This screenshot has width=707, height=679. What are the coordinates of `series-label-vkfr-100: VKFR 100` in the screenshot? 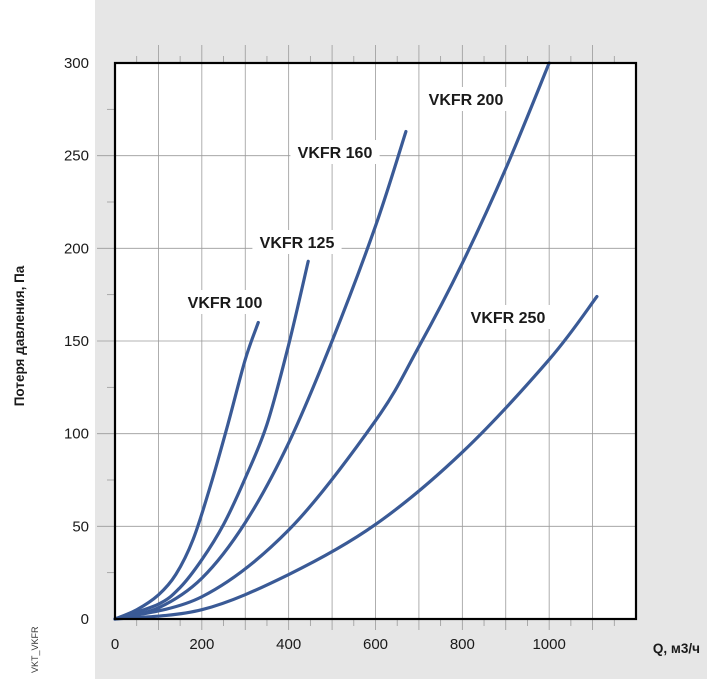 It's located at (225, 303).